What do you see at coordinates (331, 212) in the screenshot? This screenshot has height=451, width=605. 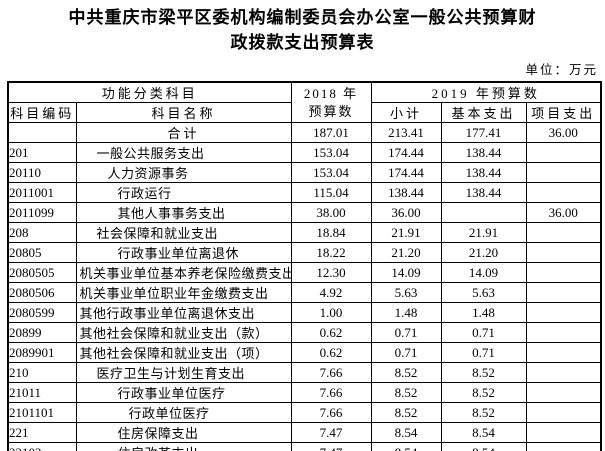 I see `budget-2018-cell: 38.00` at bounding box center [331, 212].